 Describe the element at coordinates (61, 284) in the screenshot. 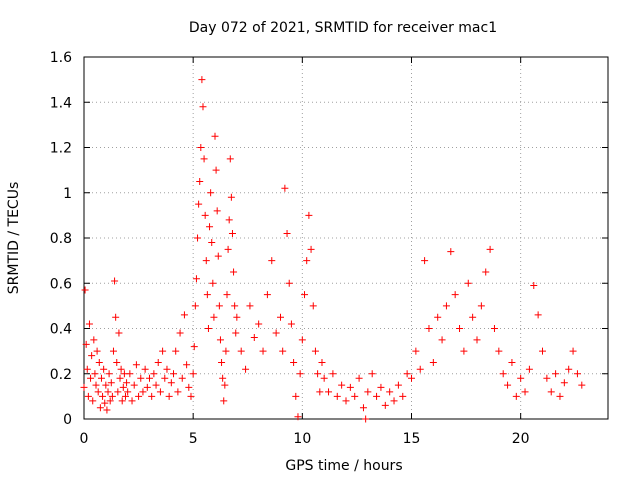

I see `y-tick-label: 0.6` at that location.